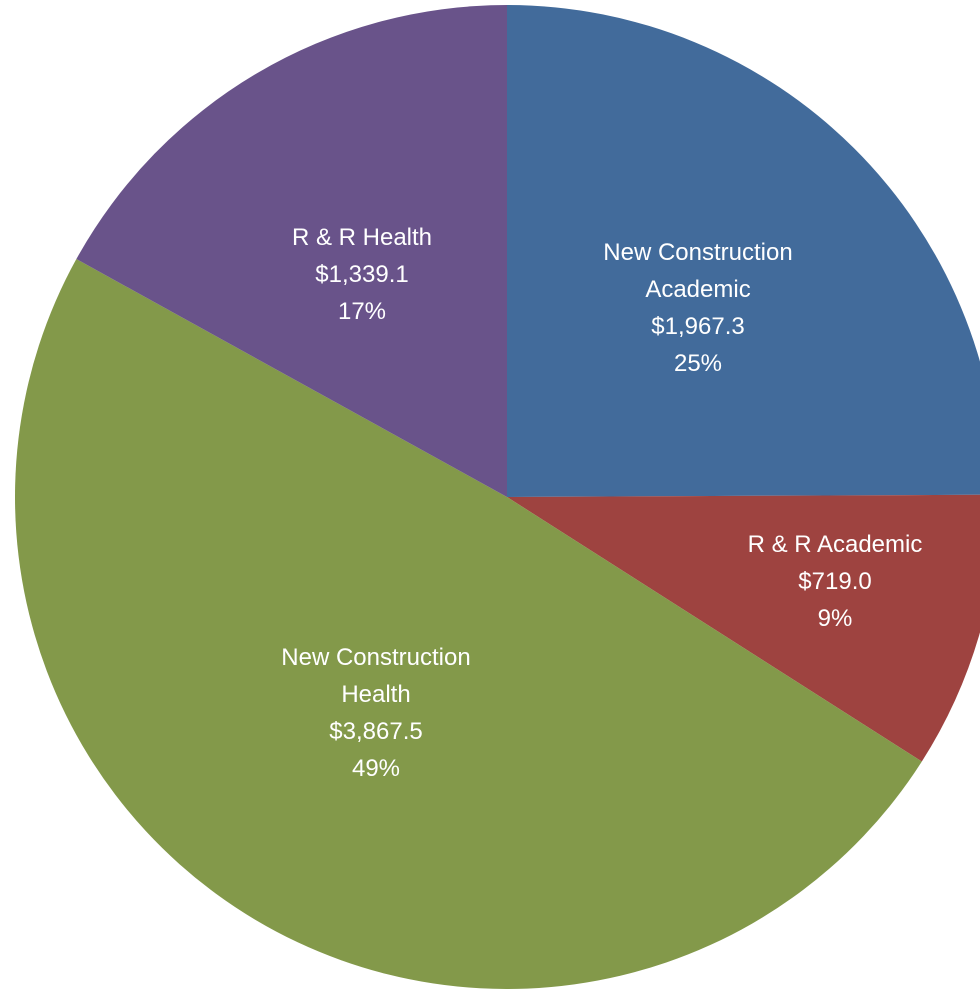 The height and width of the screenshot is (989, 980). I want to click on label-line: R & R Academic, so click(835, 544).